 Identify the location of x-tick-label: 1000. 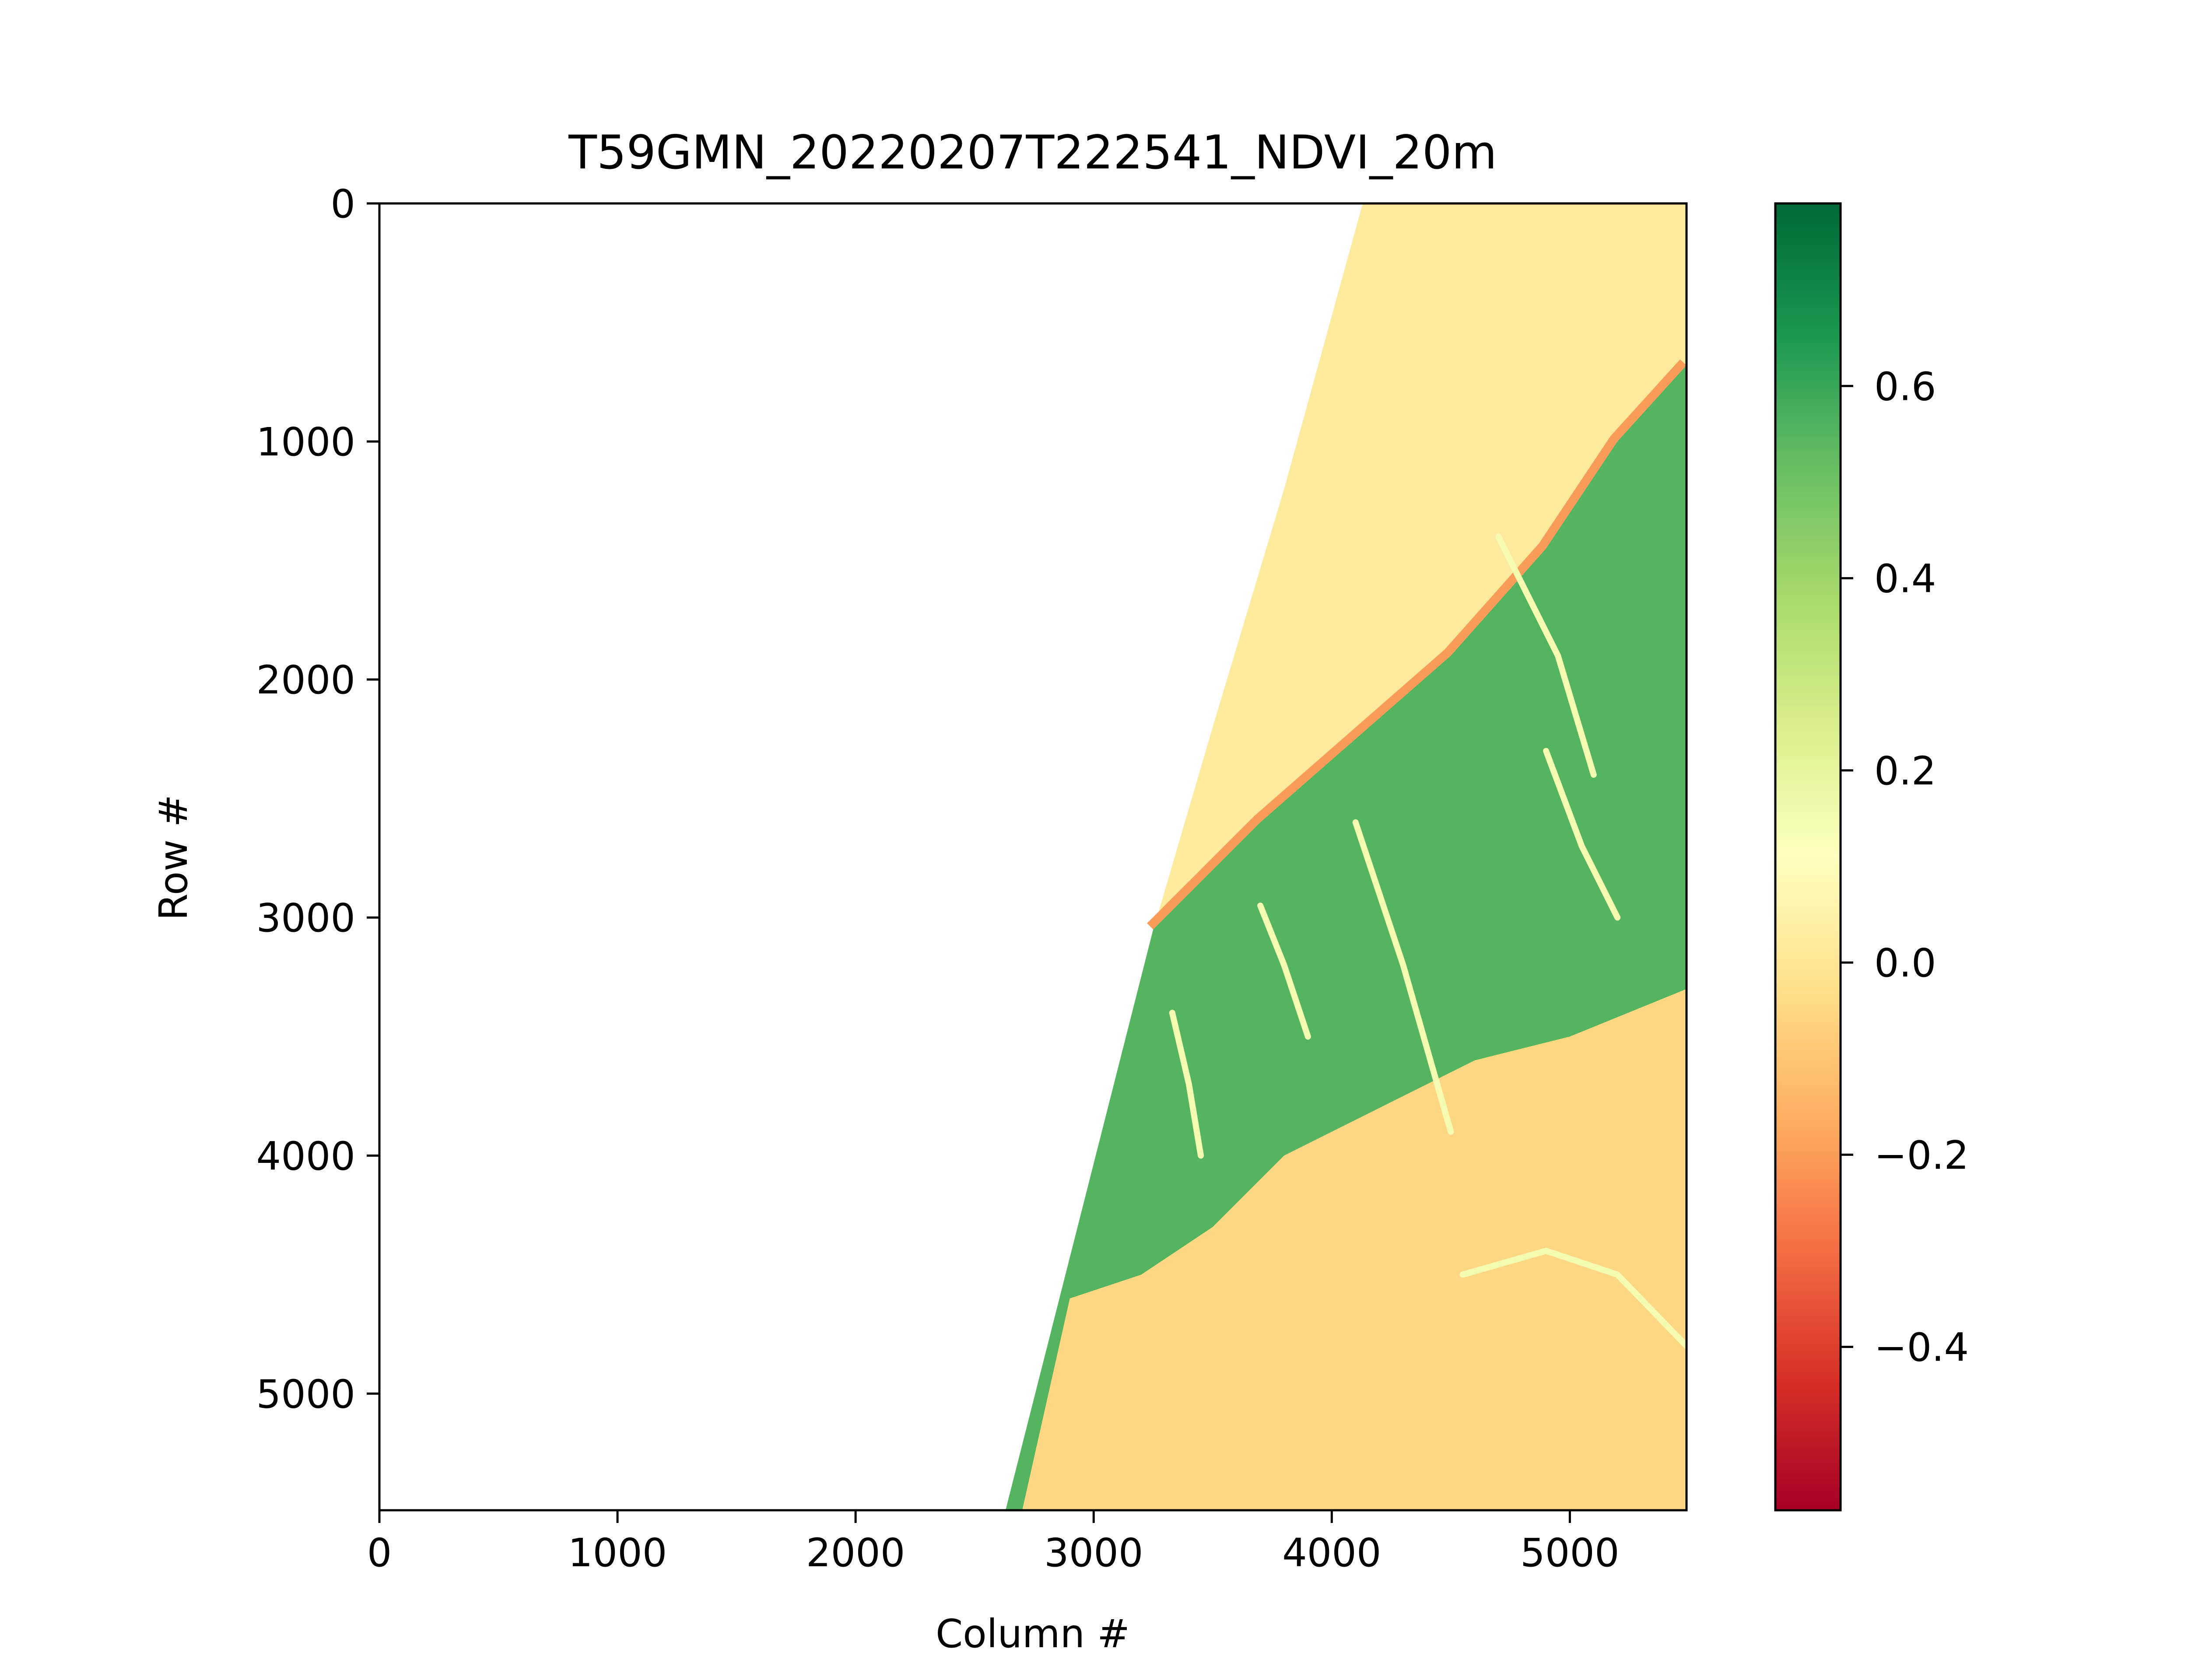
(617, 1552).